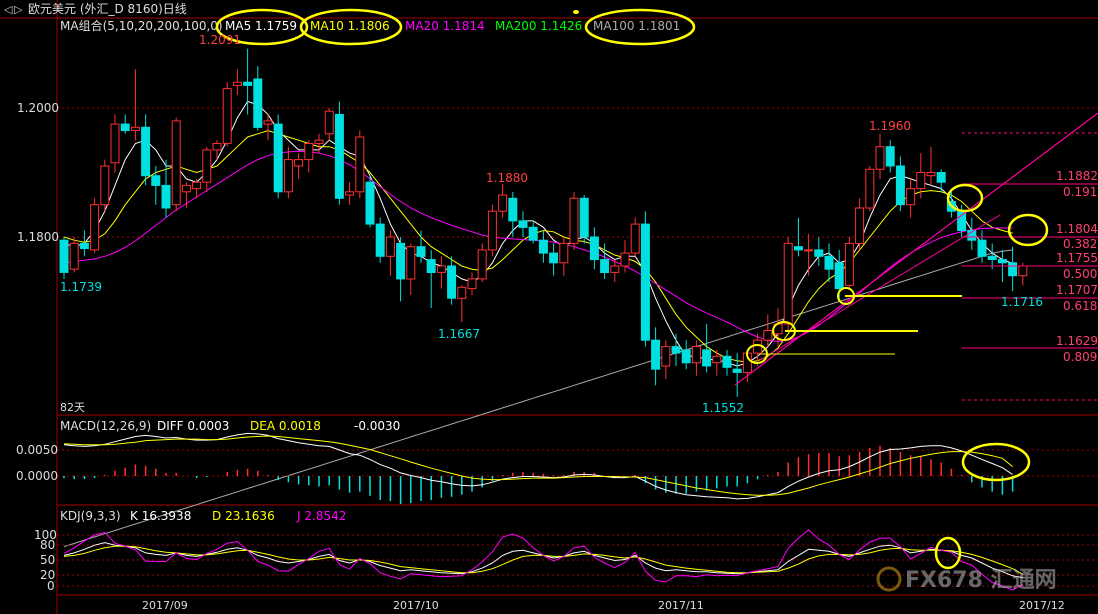 This screenshot has width=1098, height=614. What do you see at coordinates (193, 426) in the screenshot?
I see `macd-diff: DIFF 0.0003` at bounding box center [193, 426].